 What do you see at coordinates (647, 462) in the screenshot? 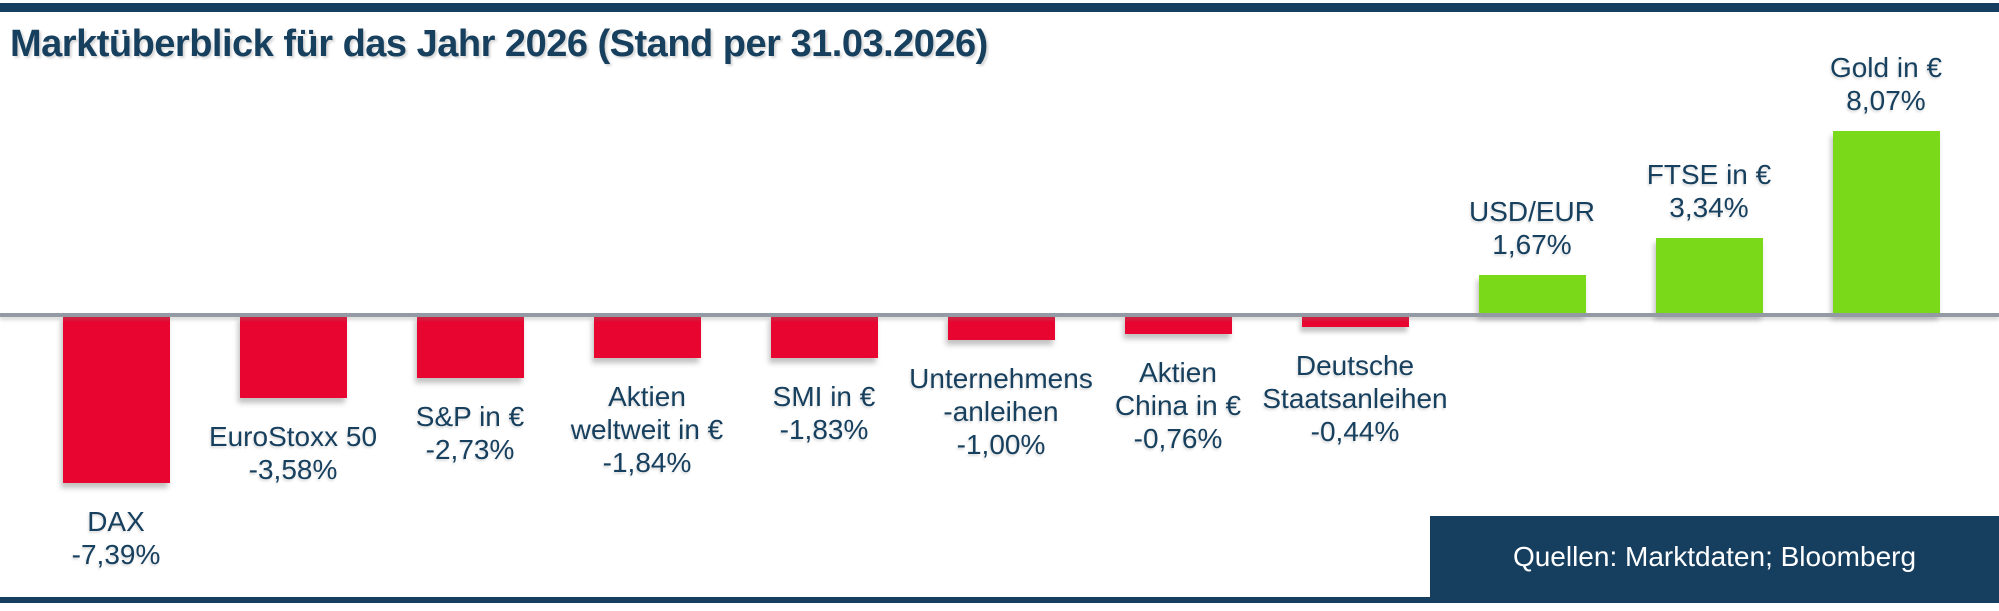
I see `bar-label-line: -1,84%` at bounding box center [647, 462].